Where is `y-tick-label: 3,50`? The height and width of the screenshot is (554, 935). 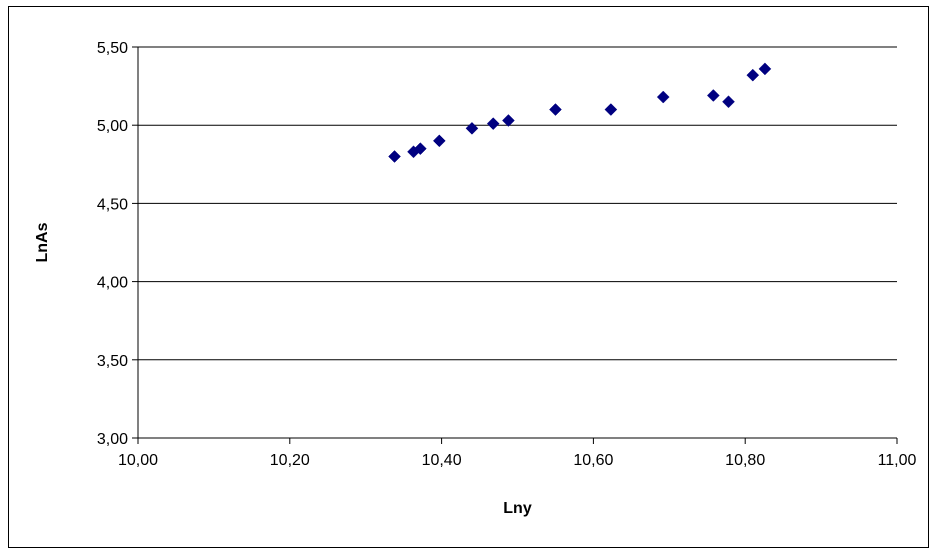 y-tick-label: 3,50 is located at coordinates (112, 361).